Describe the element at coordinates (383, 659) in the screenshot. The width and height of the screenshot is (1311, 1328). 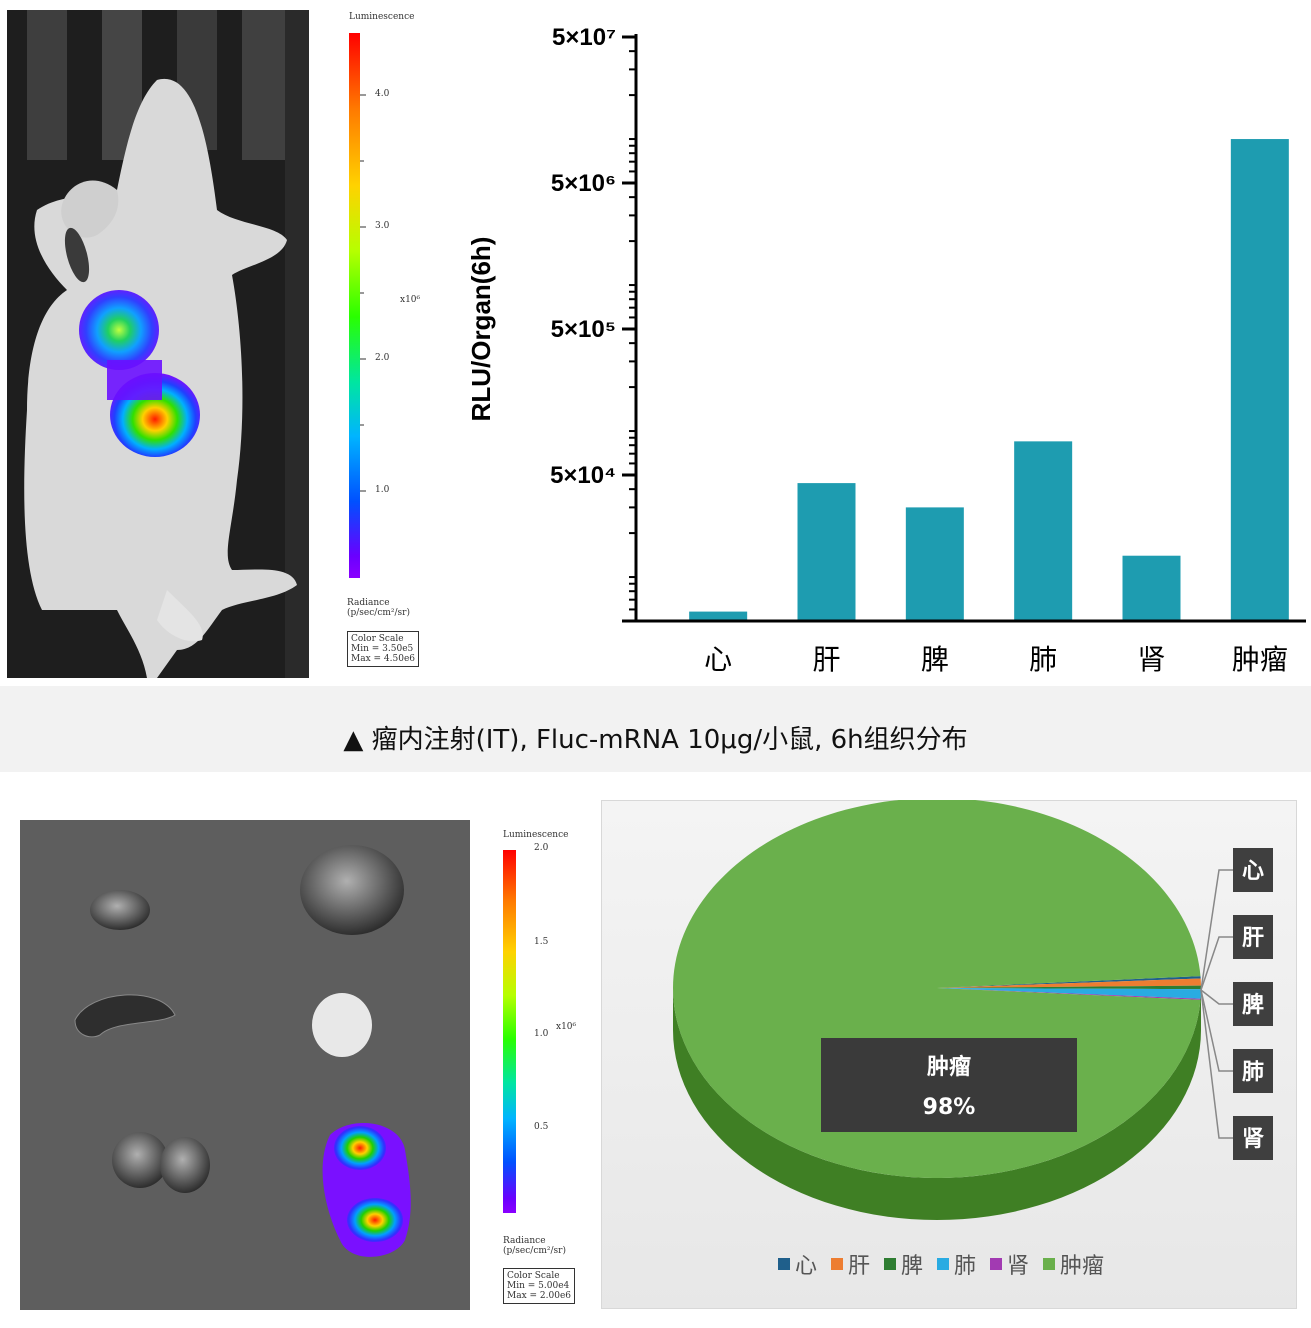
I see `color-scale-max: Max = 4.50e6` at that location.